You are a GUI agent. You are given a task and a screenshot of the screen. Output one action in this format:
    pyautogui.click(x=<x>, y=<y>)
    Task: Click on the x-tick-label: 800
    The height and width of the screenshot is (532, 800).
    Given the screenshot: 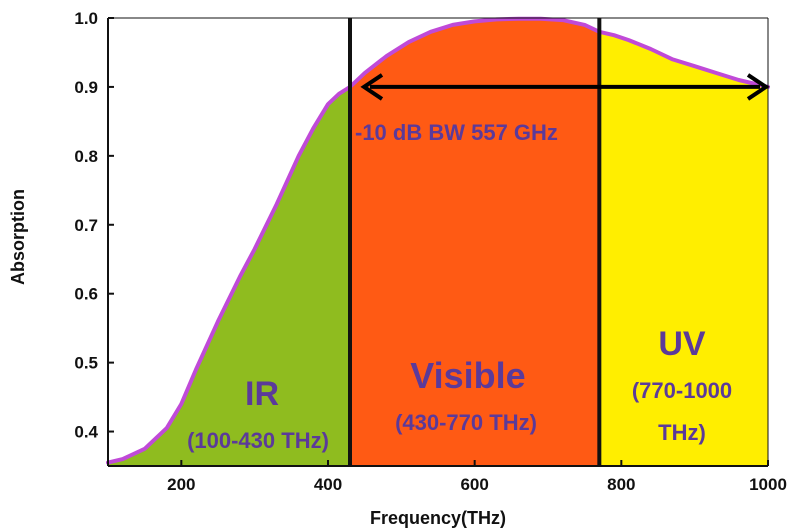 What is the action you would take?
    pyautogui.click(x=621, y=484)
    